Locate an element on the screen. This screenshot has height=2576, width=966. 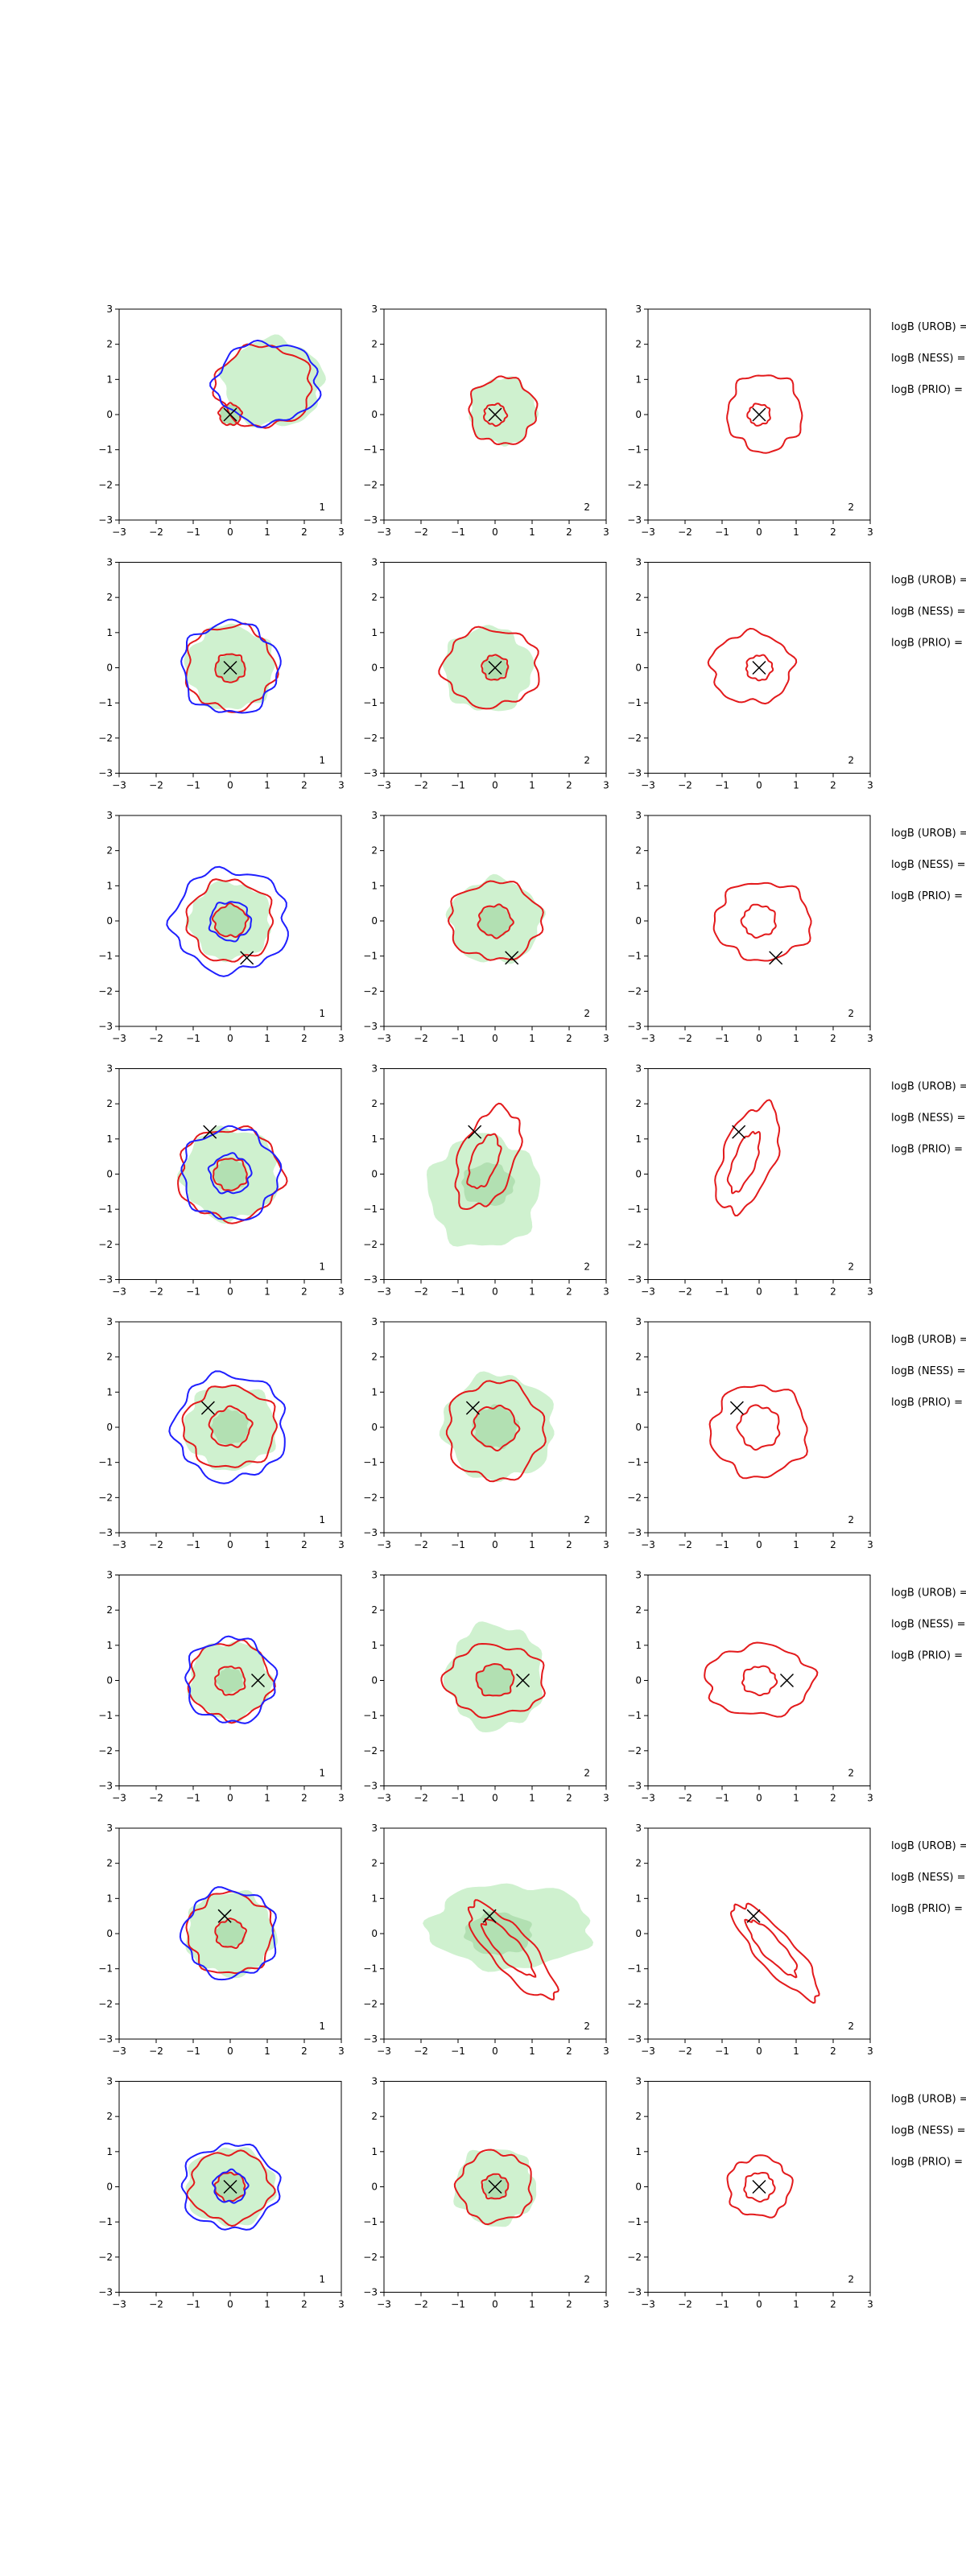
panel: −3 −2 −1 0 1 2 3 −3 −2 −1 0 1 2 3 1 is located at coordinates (221, 1433).